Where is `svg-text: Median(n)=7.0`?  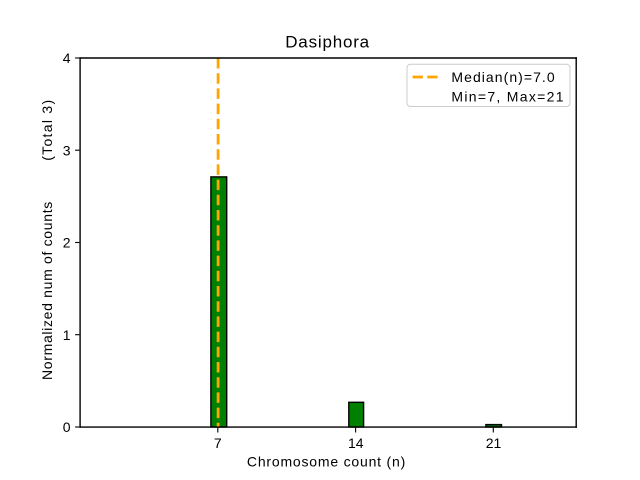 svg-text: Median(n)=7.0 is located at coordinates (503, 77).